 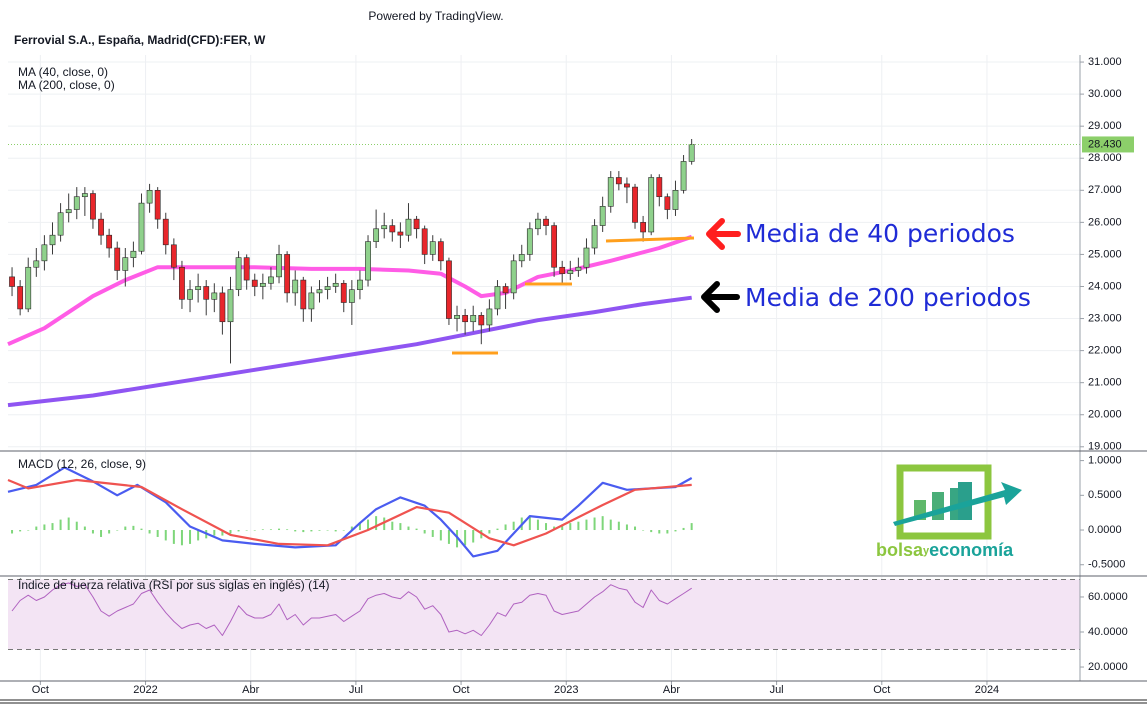 What do you see at coordinates (723, 234) in the screenshot?
I see `red-arrow` at bounding box center [723, 234].